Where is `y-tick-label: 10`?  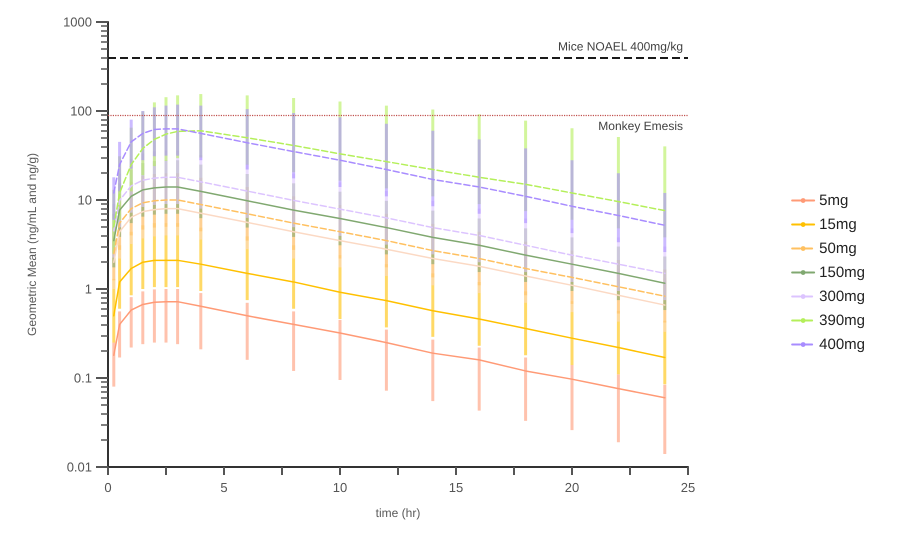 y-tick-label: 10 is located at coordinates (85, 200).